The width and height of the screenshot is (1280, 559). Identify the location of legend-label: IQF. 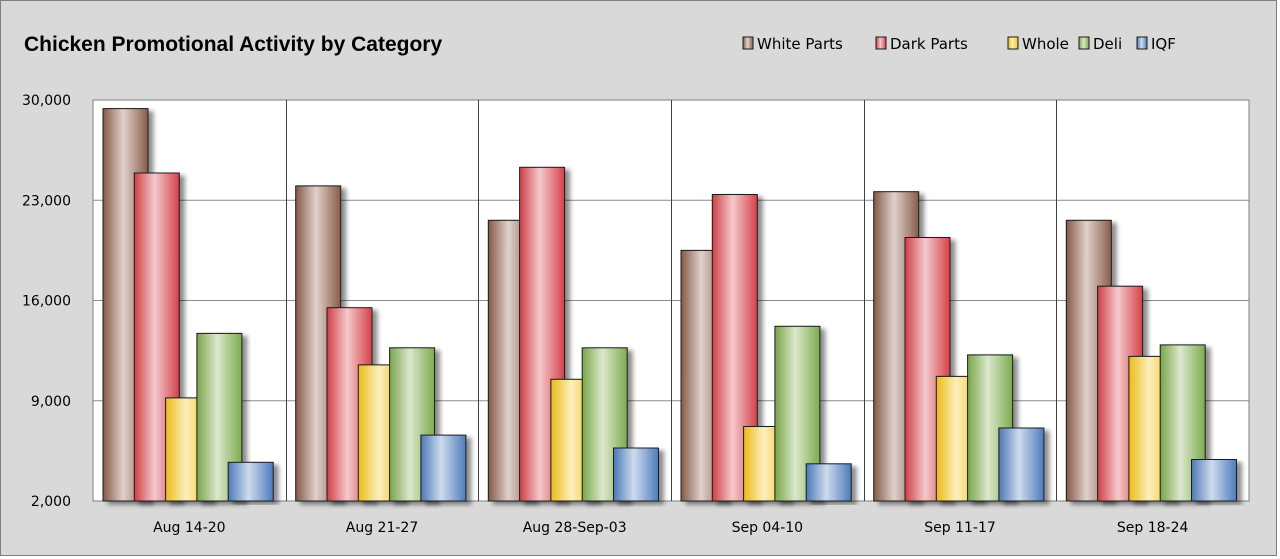
(1163, 44).